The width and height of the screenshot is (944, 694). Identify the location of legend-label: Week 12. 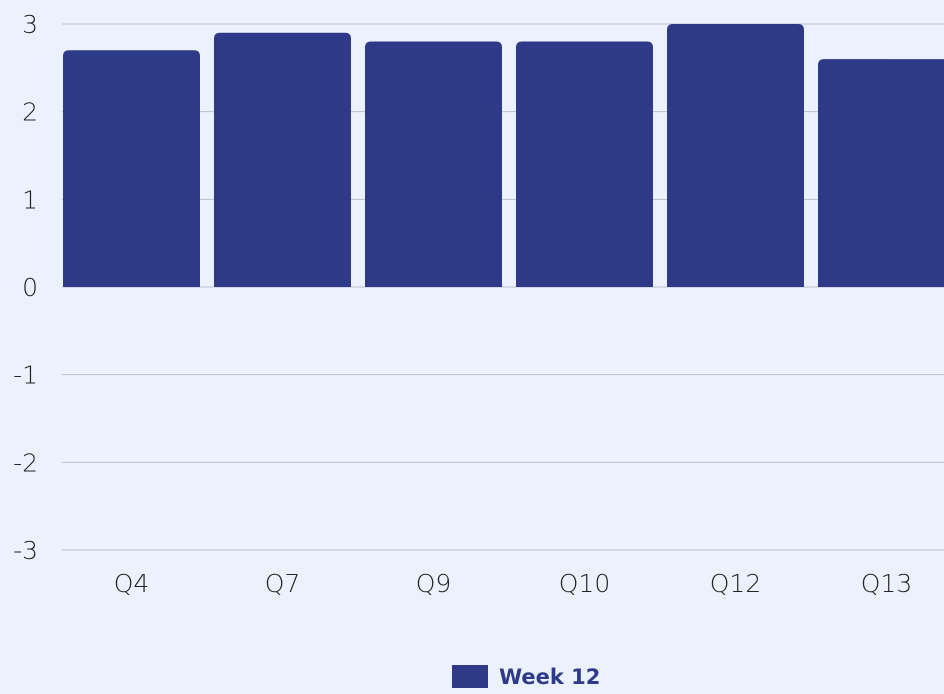
(549, 677).